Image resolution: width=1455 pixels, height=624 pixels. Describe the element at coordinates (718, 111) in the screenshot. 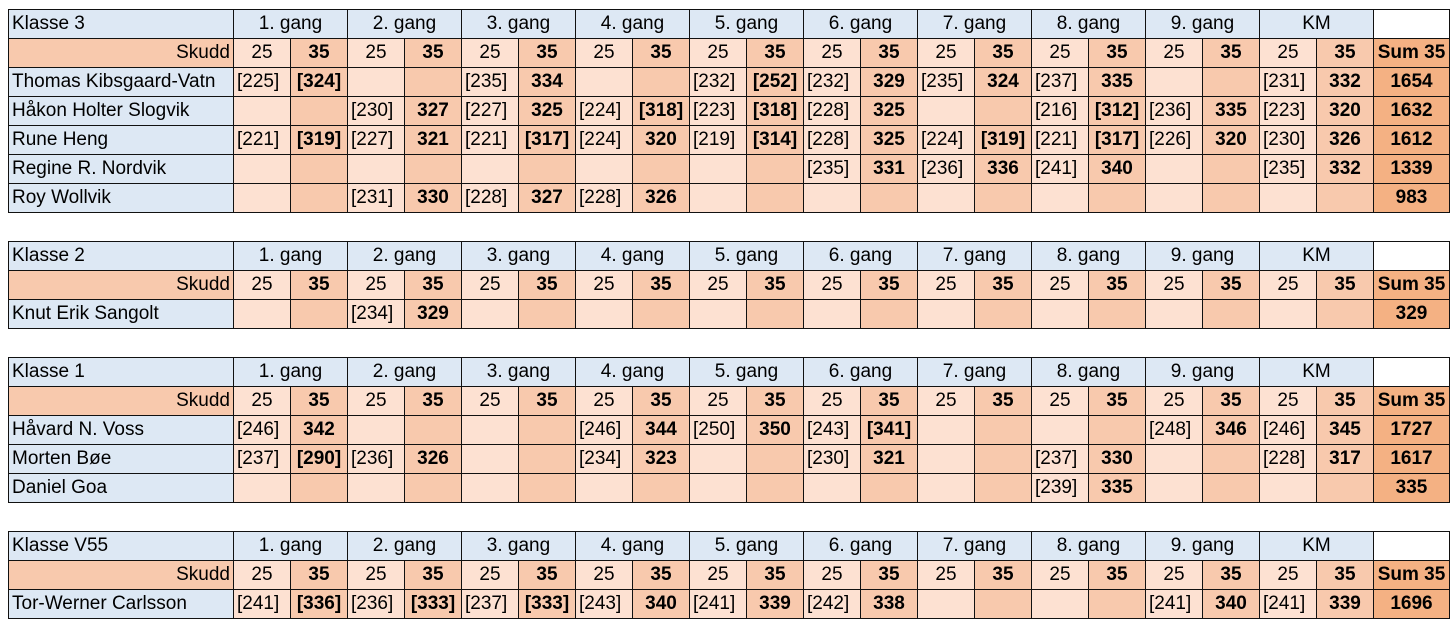

I see `score-25: [223]` at that location.